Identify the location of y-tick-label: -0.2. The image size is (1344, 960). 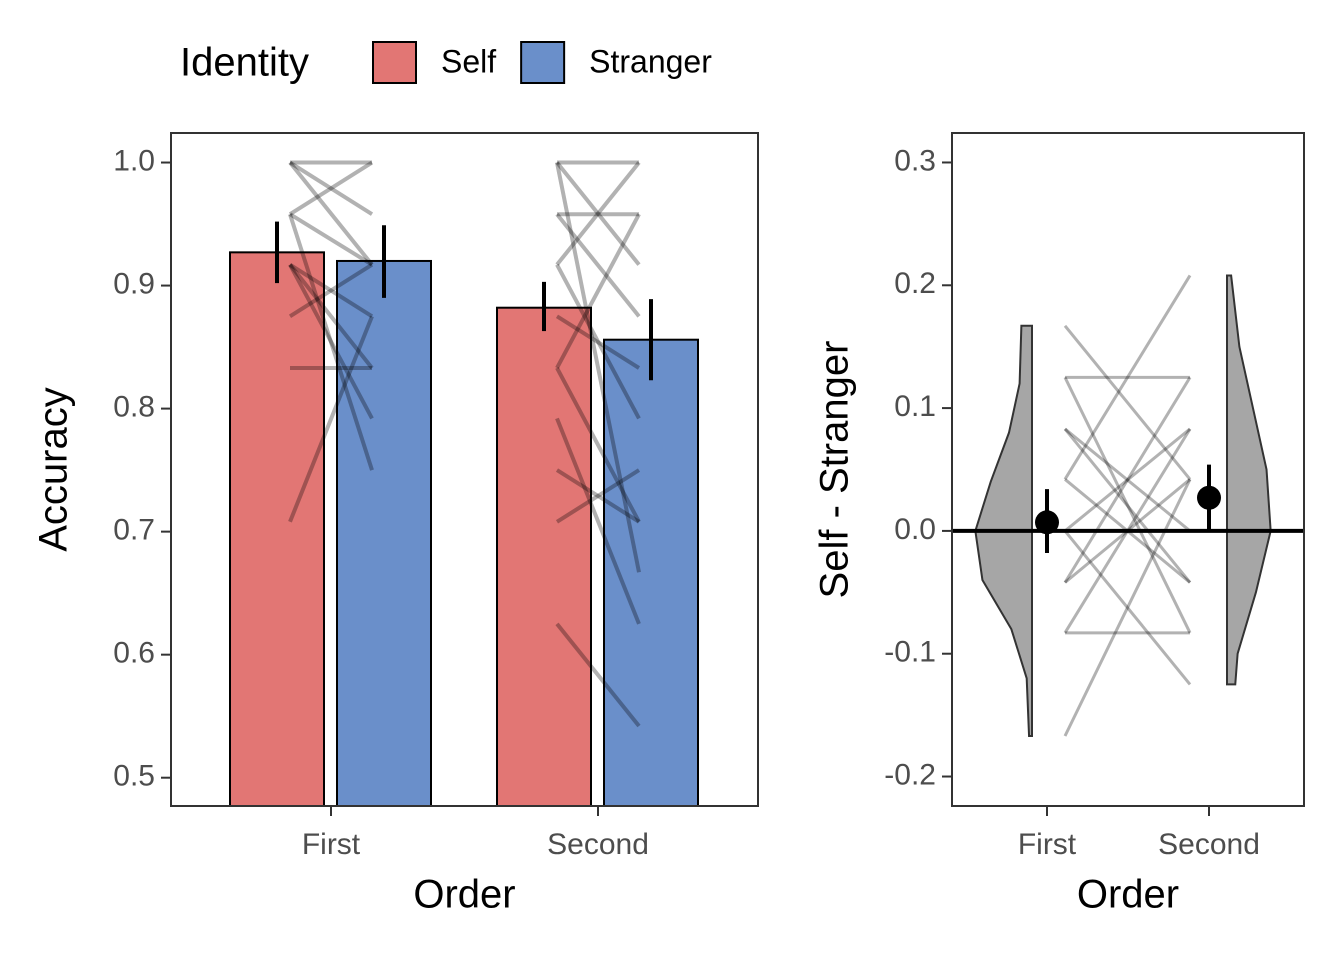
(910, 774).